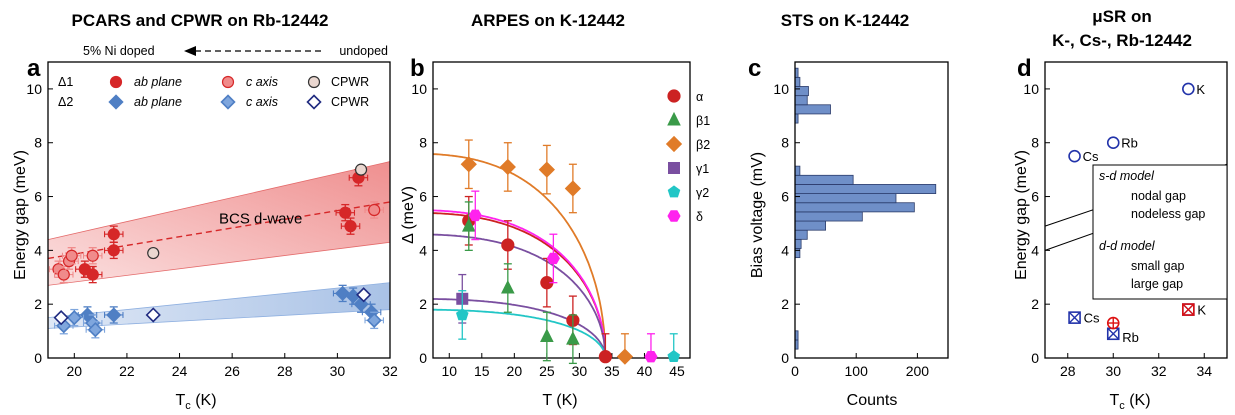  I want to click on panel-a-ytick-label: 4, so click(38, 250).